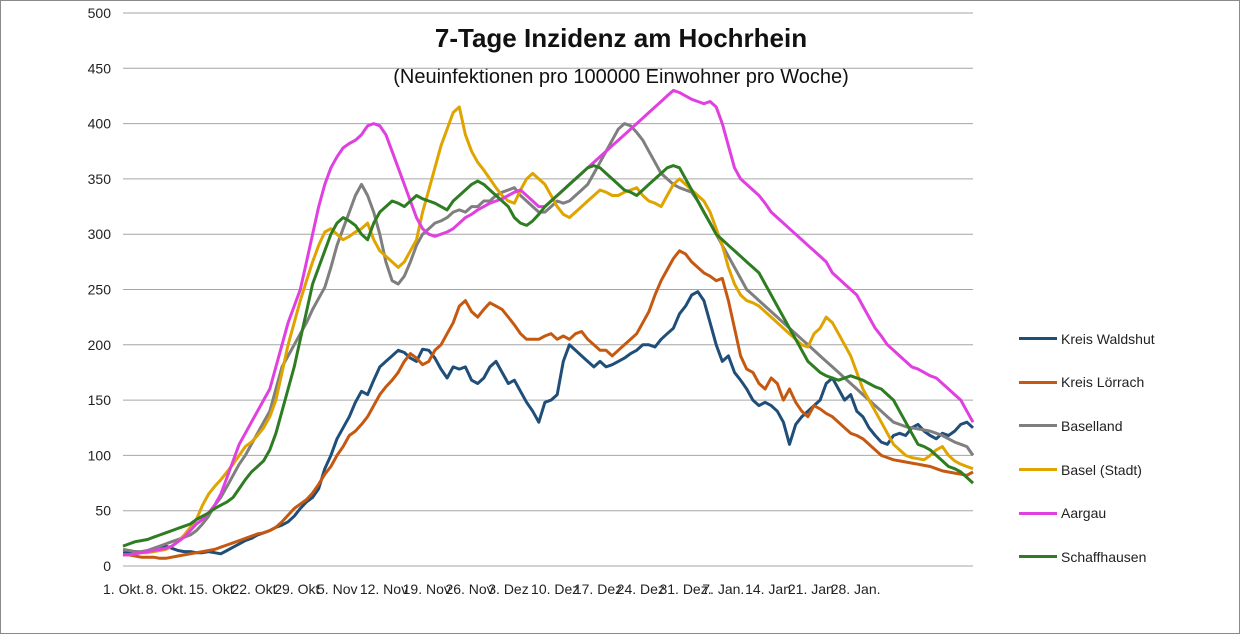  Describe the element at coordinates (768, 589) in the screenshot. I see `x-tick-label: 14. Jan` at that location.